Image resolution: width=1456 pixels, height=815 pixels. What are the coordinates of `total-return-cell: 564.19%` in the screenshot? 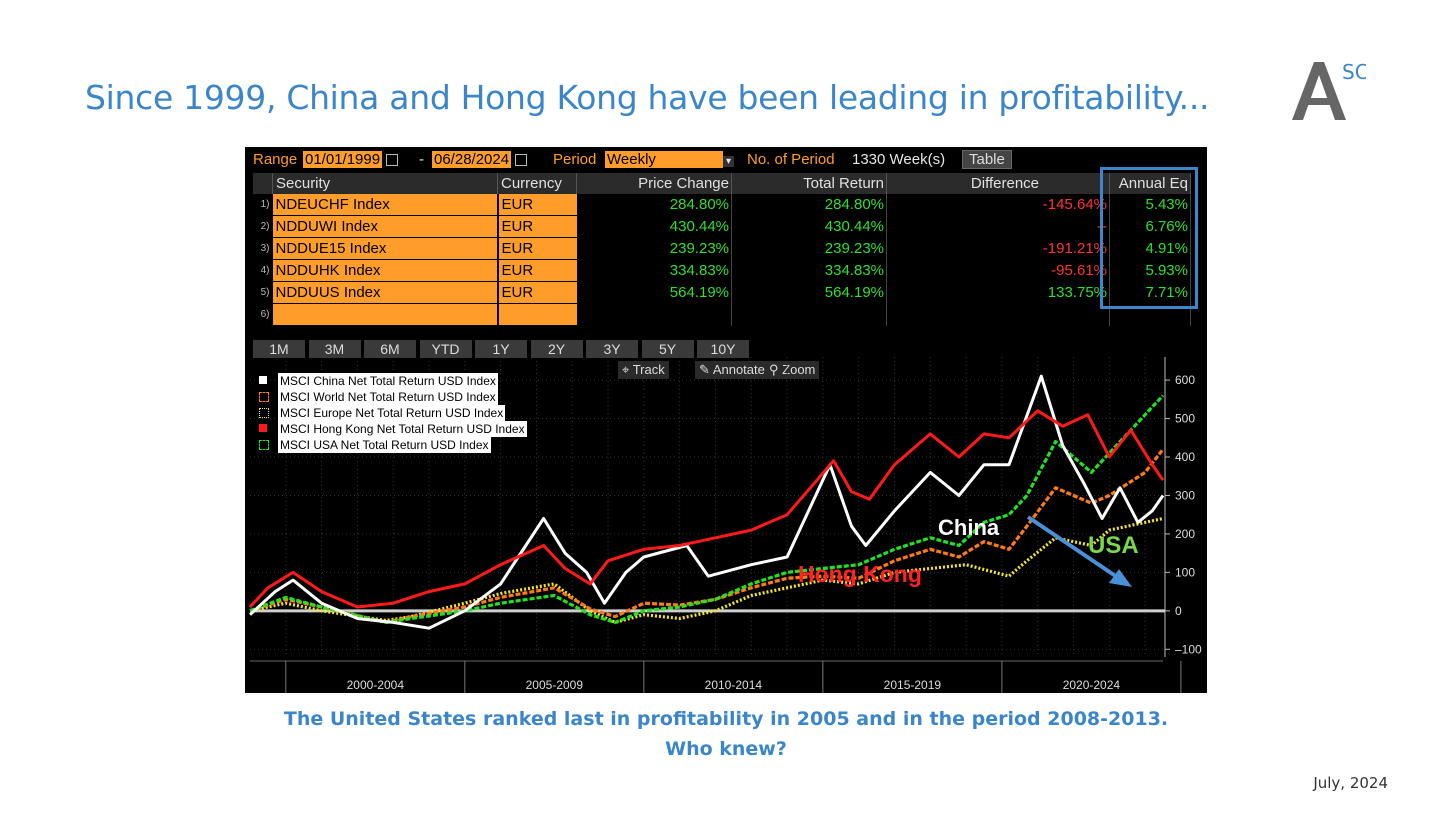 It's located at (809, 292).